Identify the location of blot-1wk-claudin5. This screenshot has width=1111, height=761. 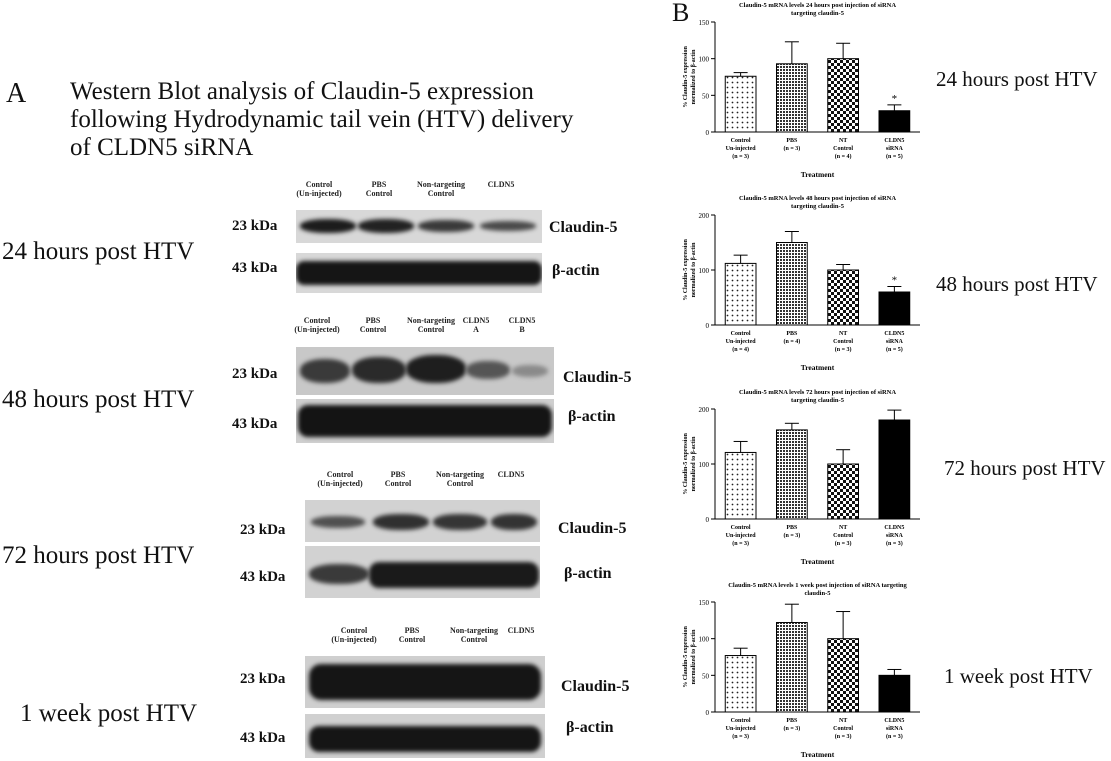
(425, 682).